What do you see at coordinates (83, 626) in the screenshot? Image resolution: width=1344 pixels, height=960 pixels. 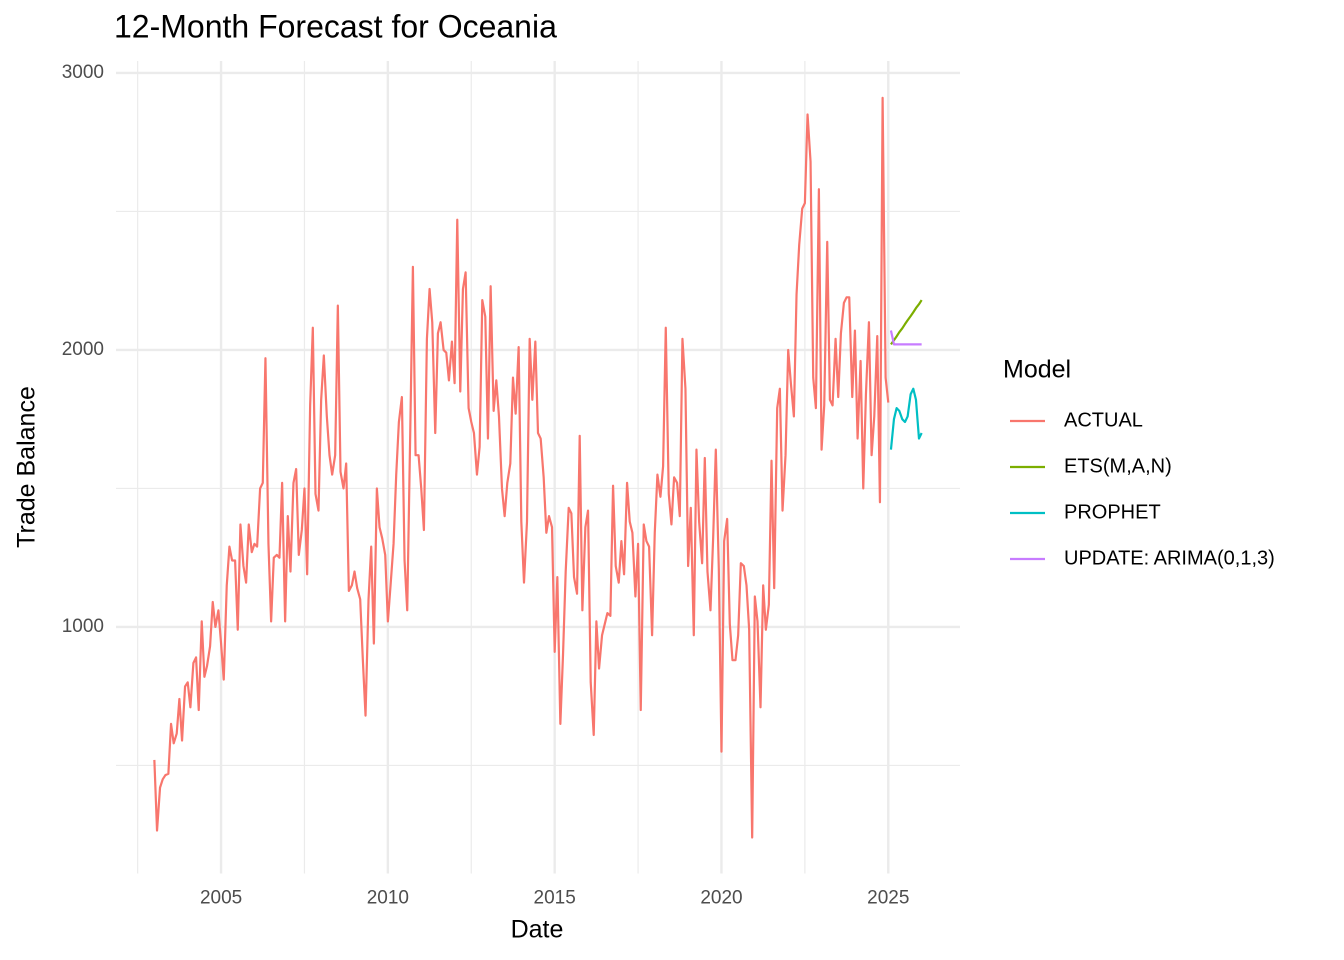 I see `y-tick-label: 1000` at bounding box center [83, 626].